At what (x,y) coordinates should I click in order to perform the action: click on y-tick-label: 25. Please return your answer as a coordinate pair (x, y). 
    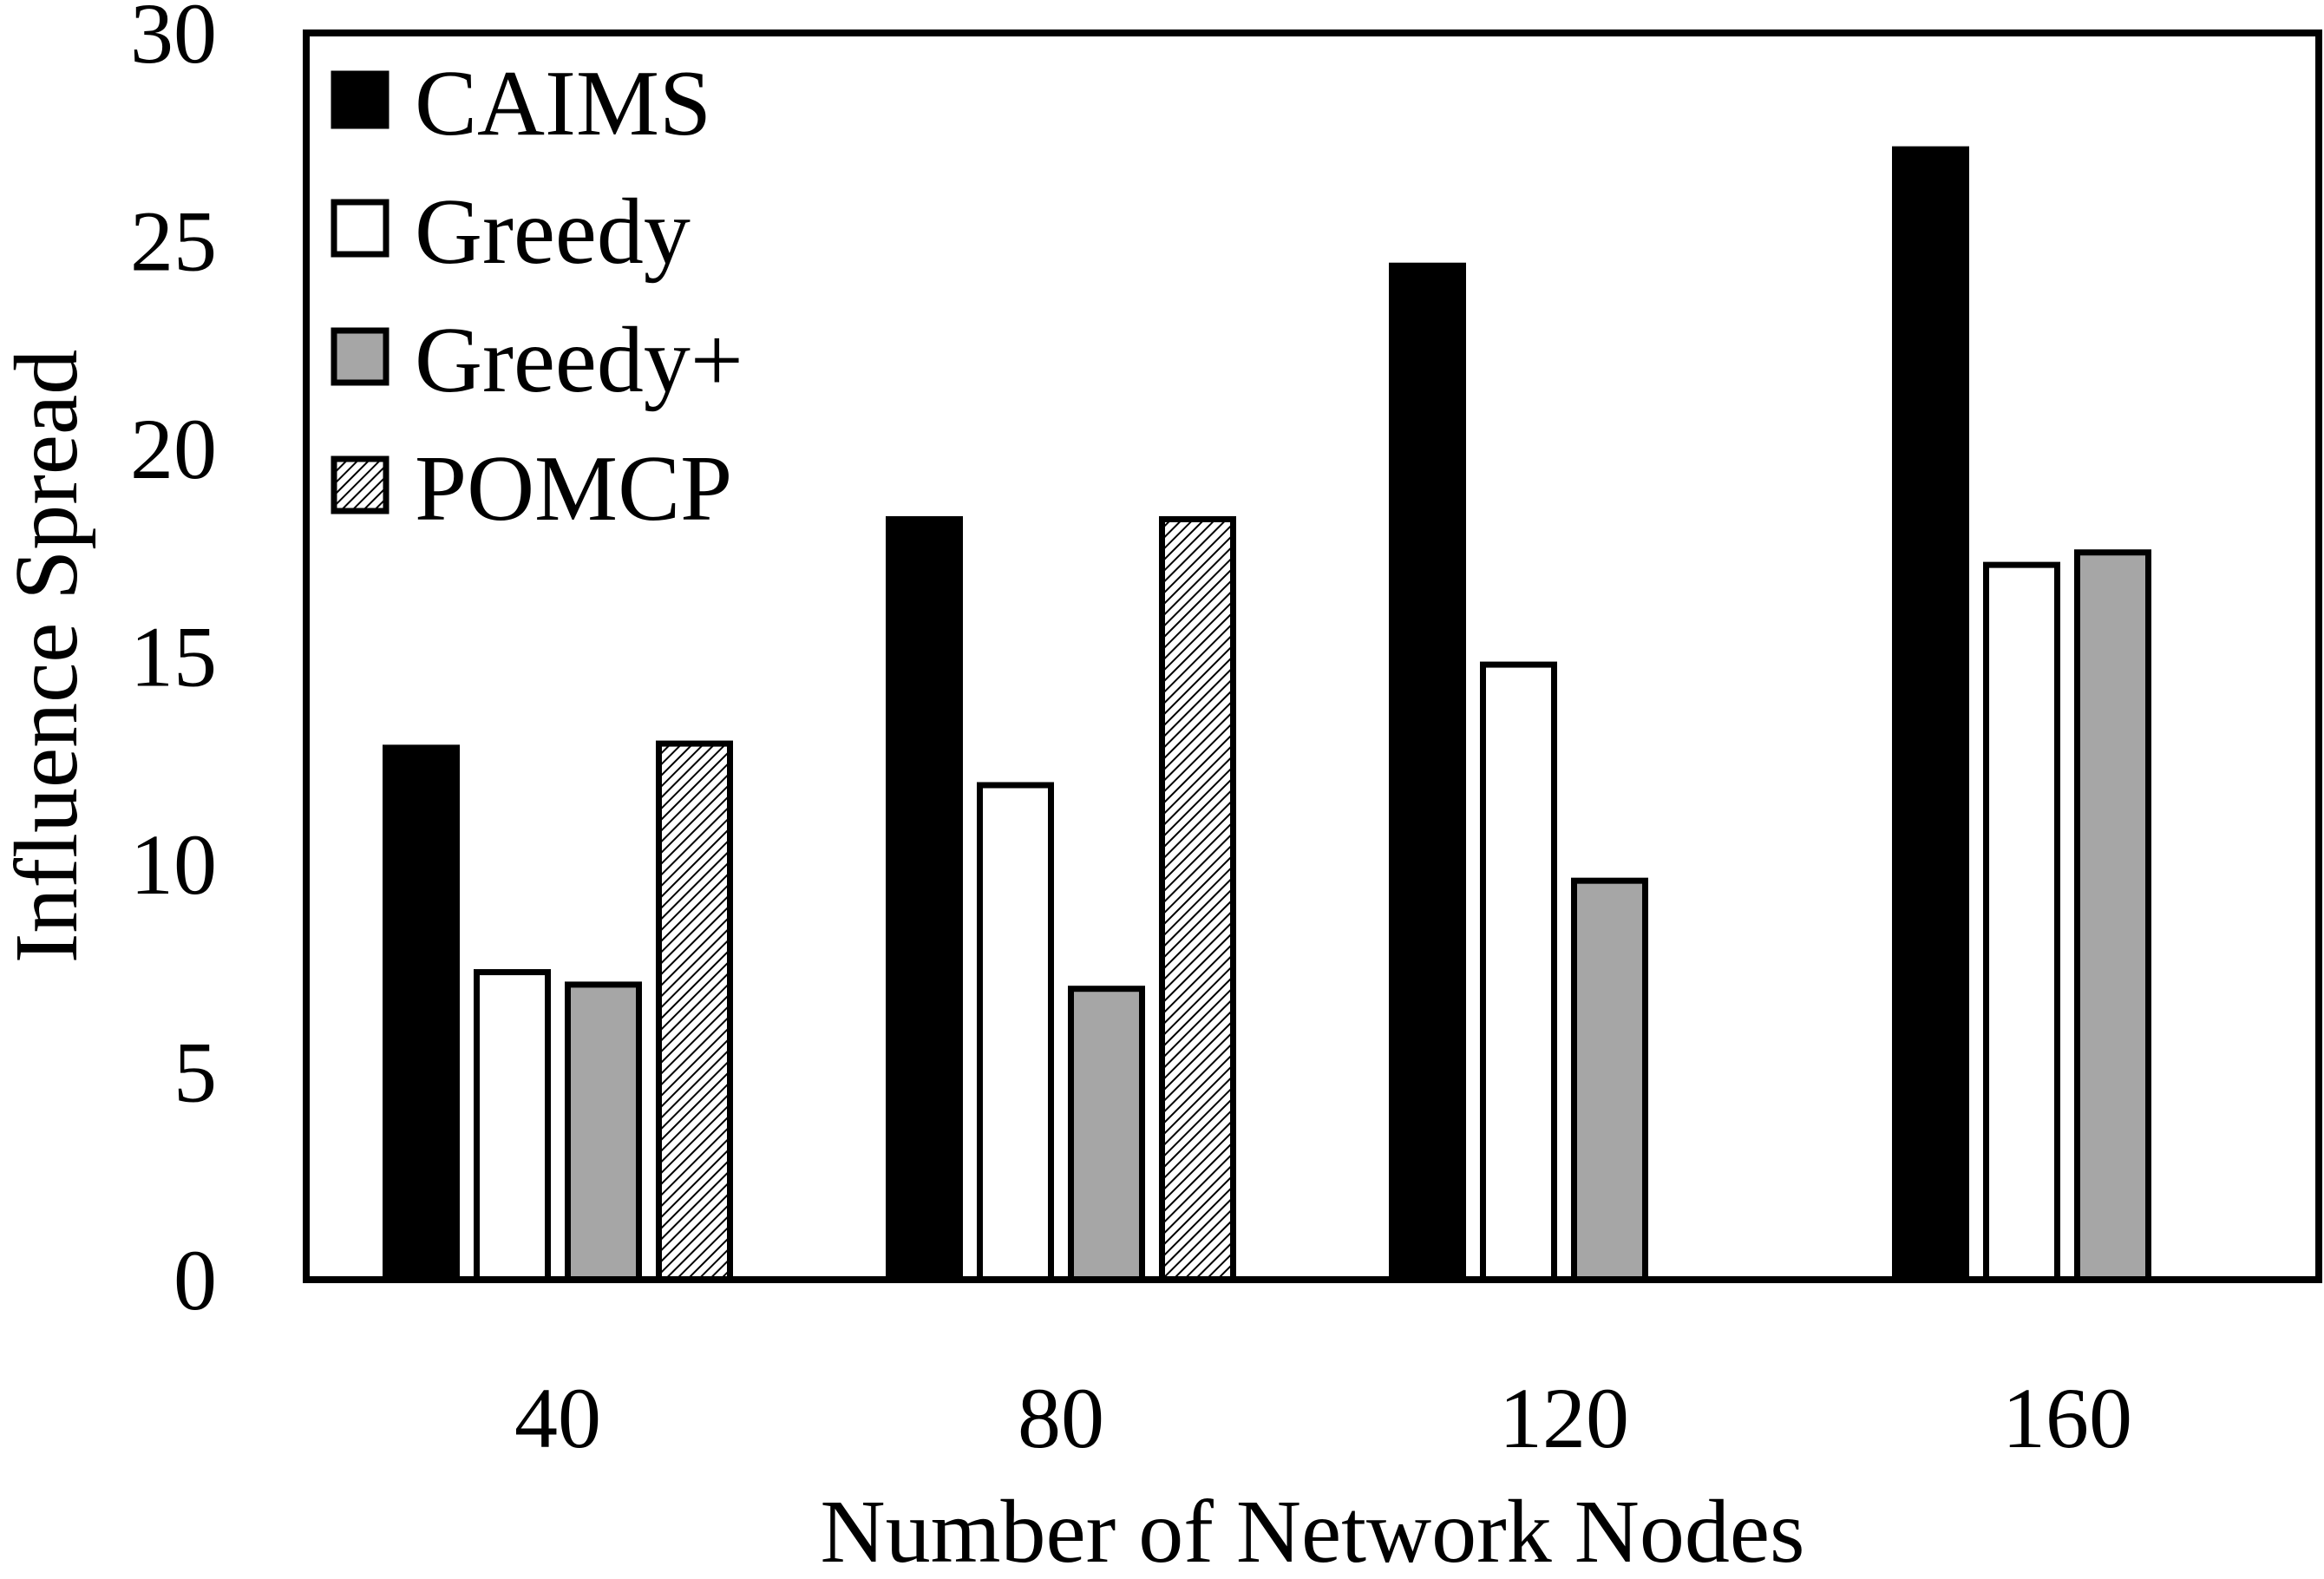
    Looking at the image, I should click on (174, 242).